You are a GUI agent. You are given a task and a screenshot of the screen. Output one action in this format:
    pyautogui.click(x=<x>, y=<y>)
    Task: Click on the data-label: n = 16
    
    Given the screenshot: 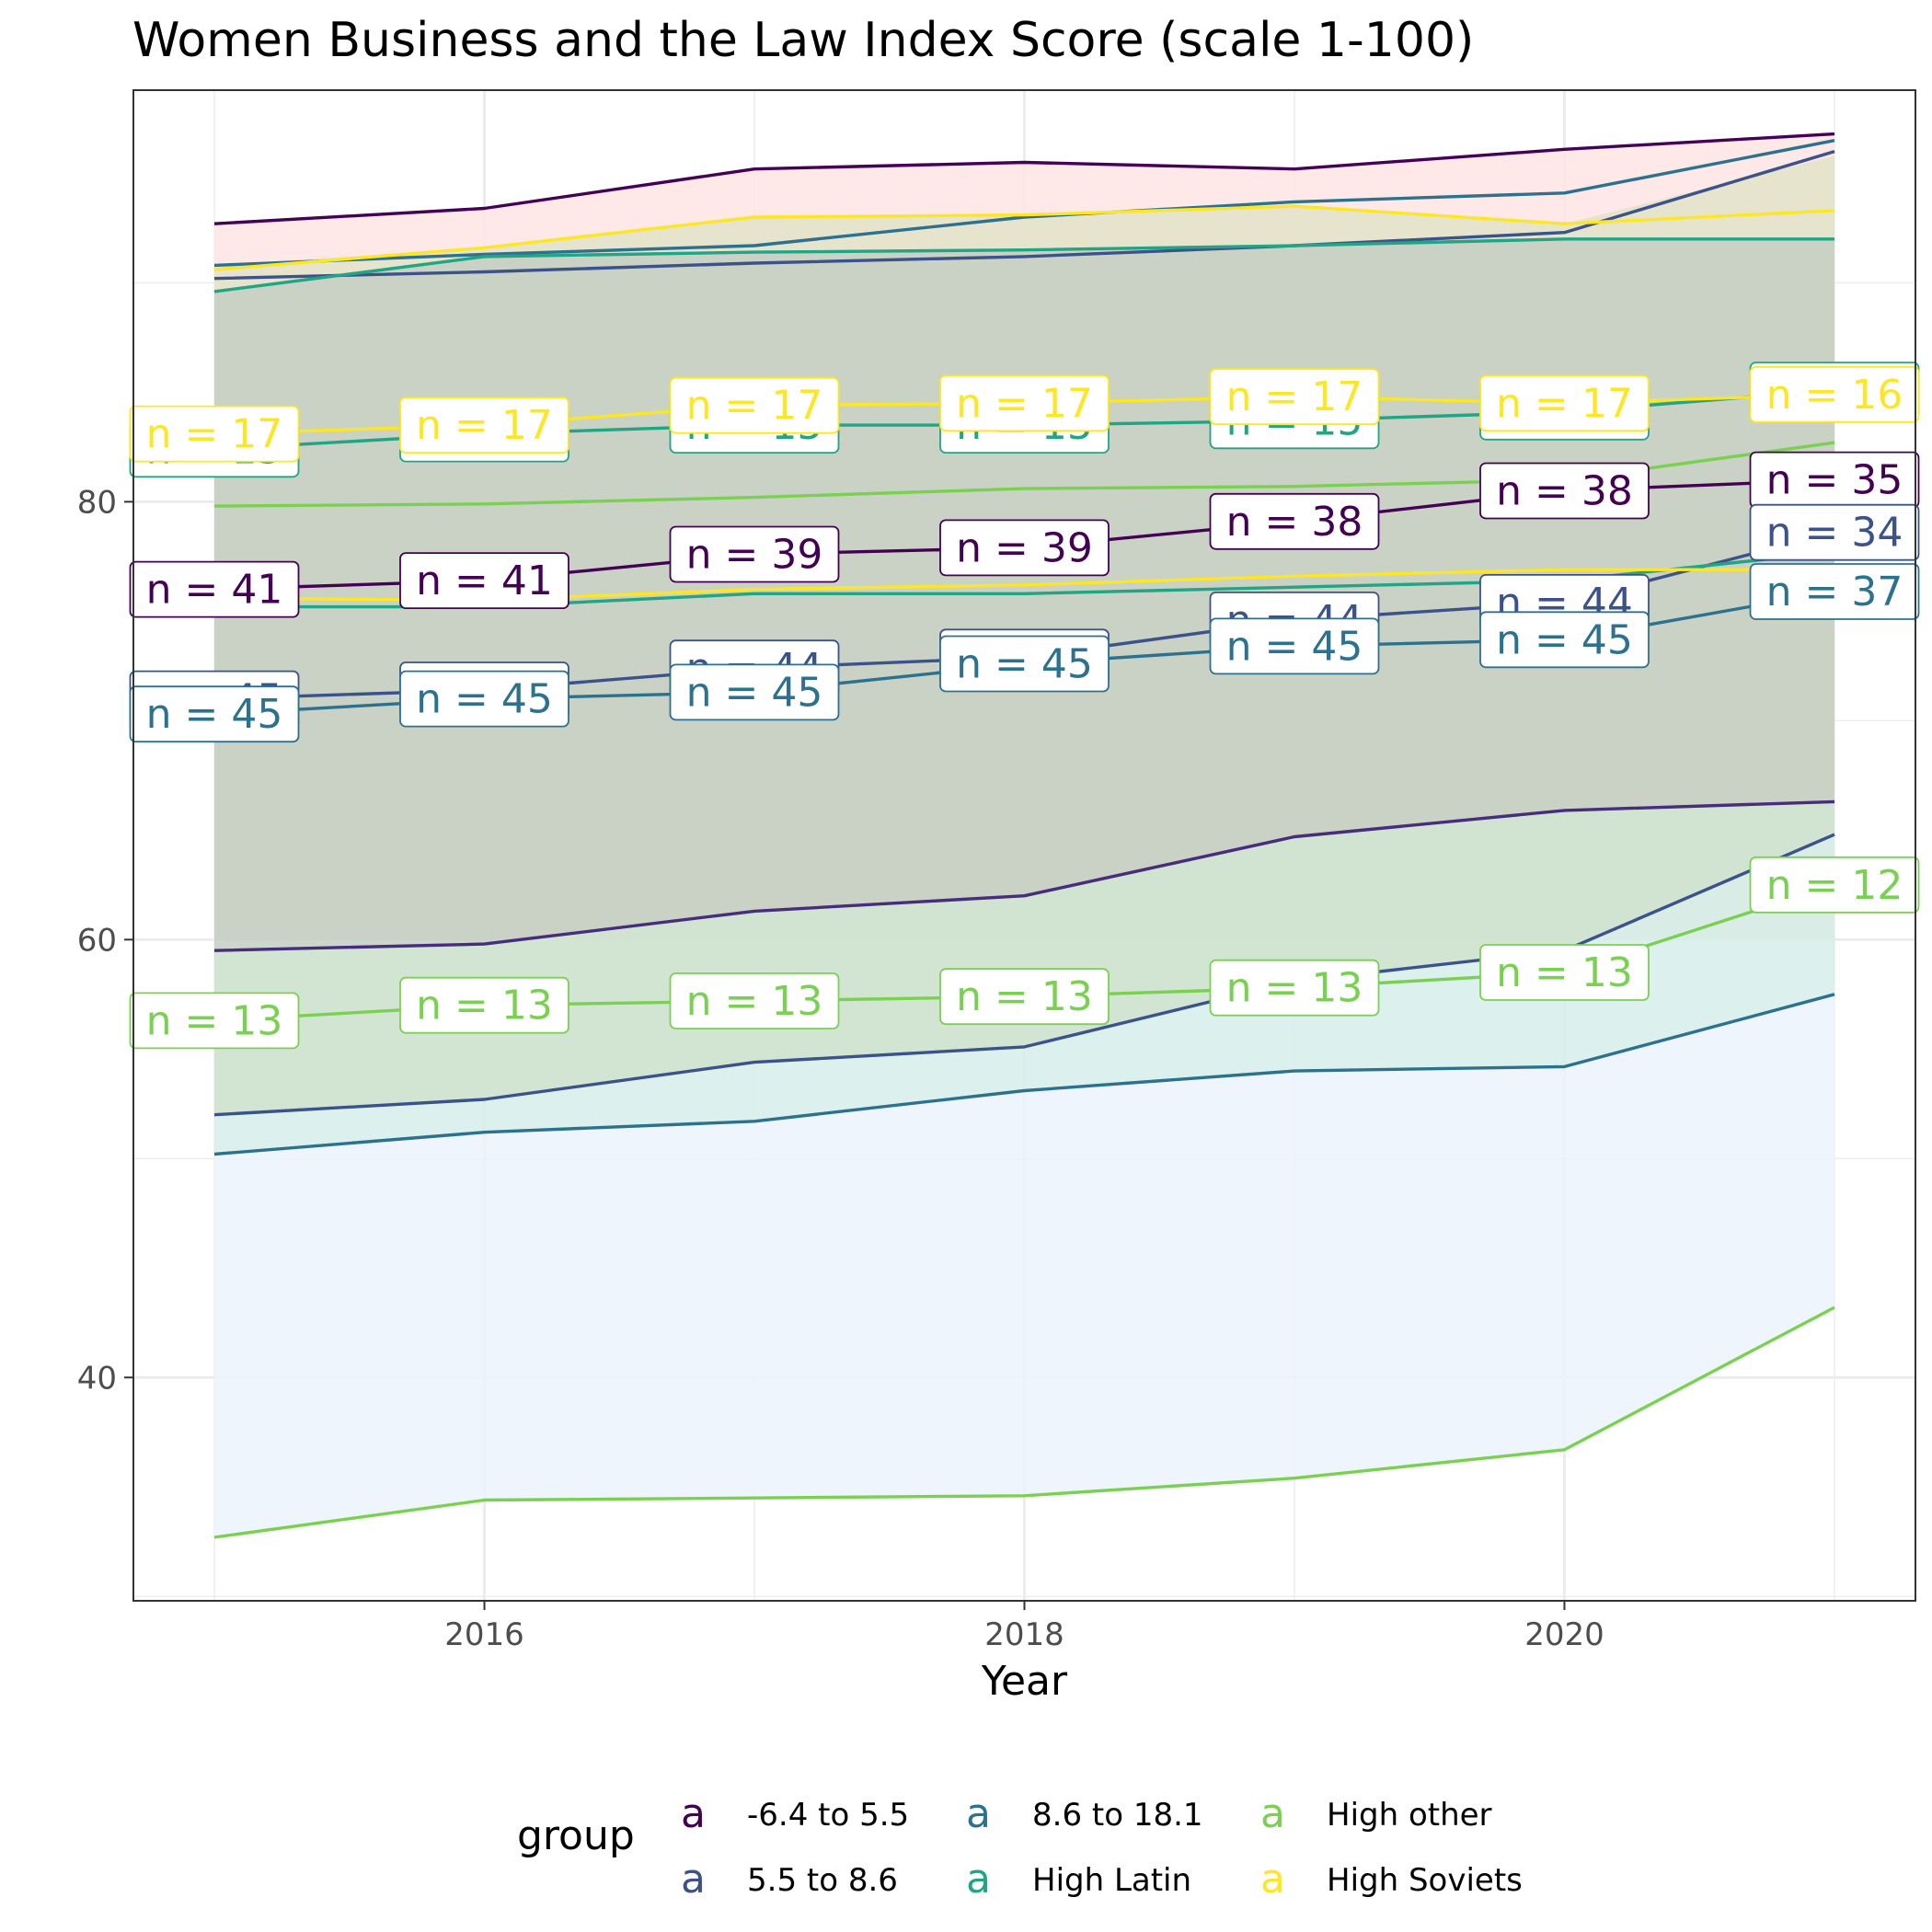 What is the action you would take?
    pyautogui.click(x=1834, y=394)
    